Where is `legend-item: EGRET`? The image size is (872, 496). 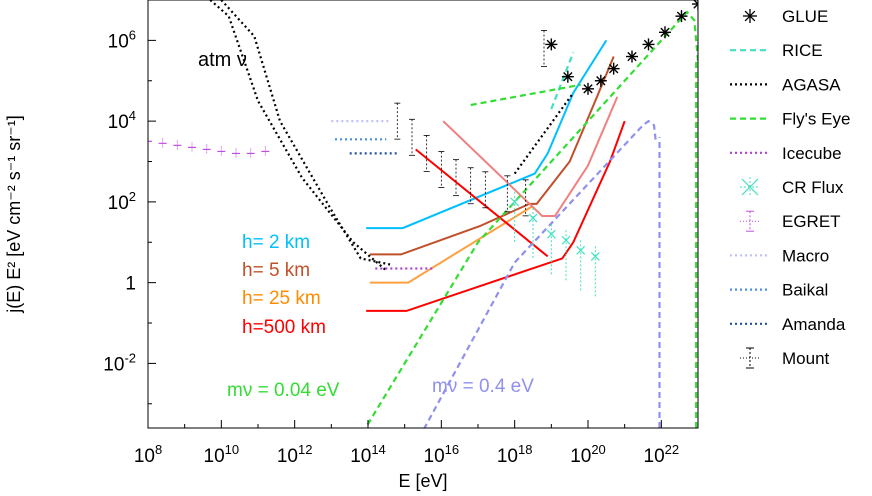 legend-item: EGRET is located at coordinates (790, 221).